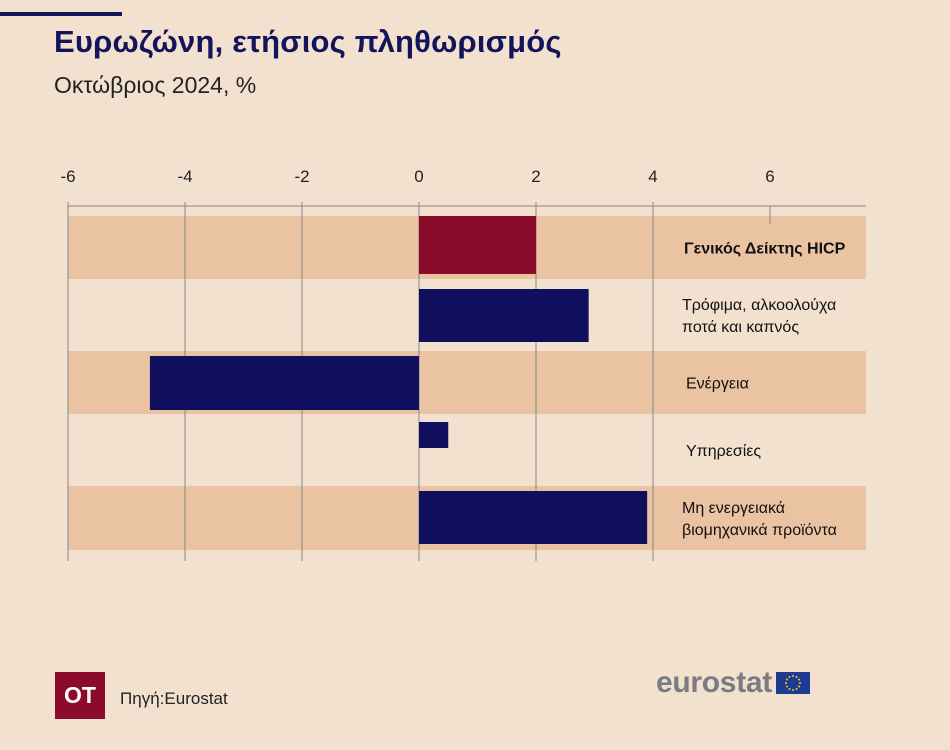 This screenshot has width=950, height=750. What do you see at coordinates (184, 176) in the screenshot?
I see `x-tick-label: -4` at bounding box center [184, 176].